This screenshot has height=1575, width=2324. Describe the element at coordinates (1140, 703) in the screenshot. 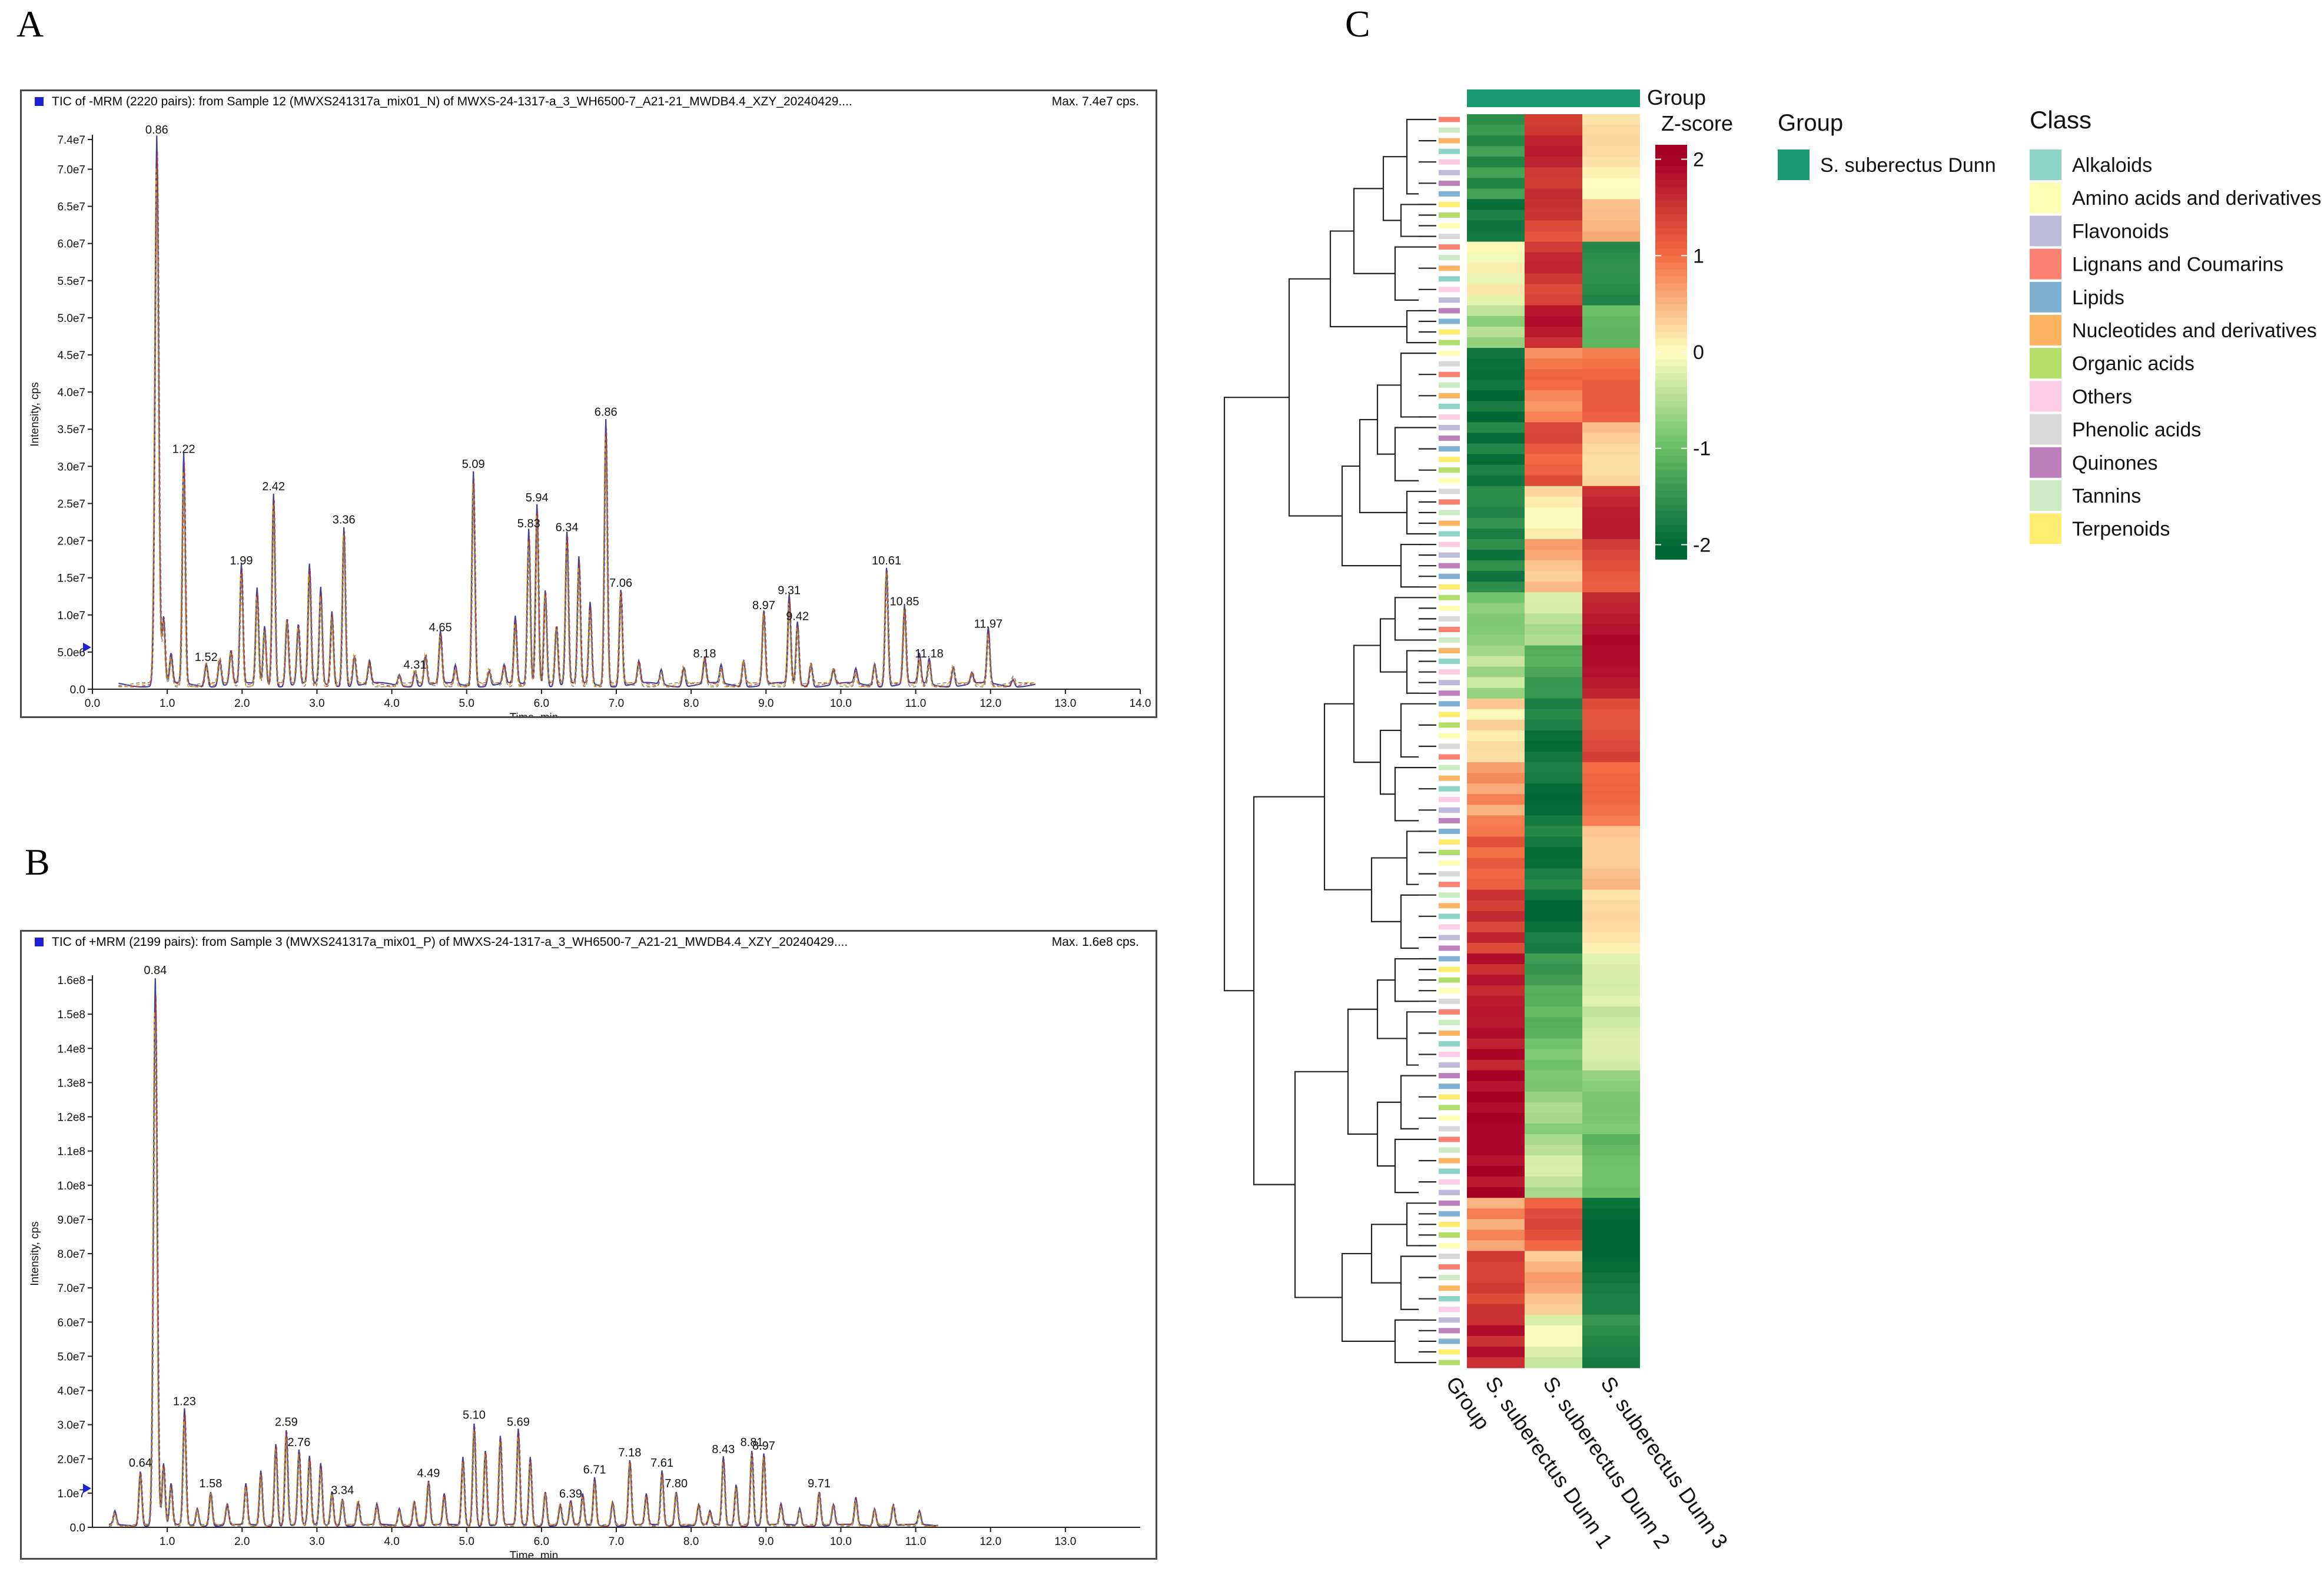

I see `x-tick-label: 14.0` at that location.